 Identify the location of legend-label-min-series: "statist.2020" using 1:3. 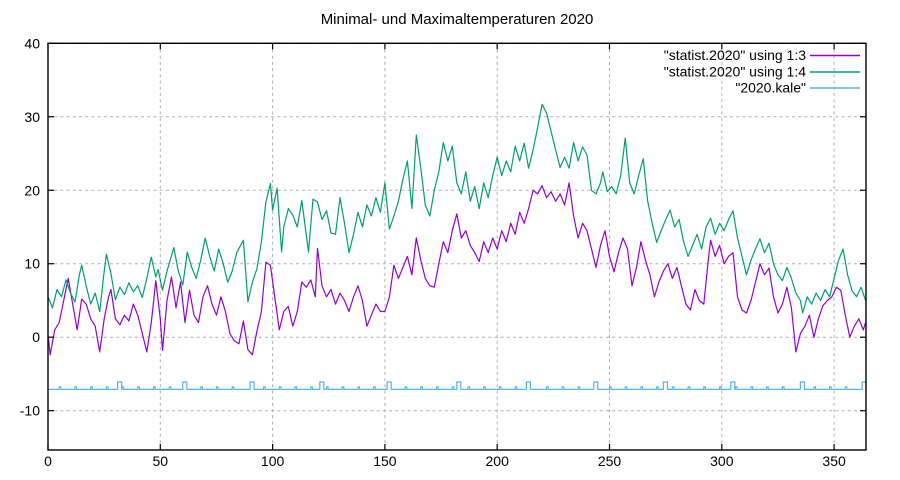
(735, 55).